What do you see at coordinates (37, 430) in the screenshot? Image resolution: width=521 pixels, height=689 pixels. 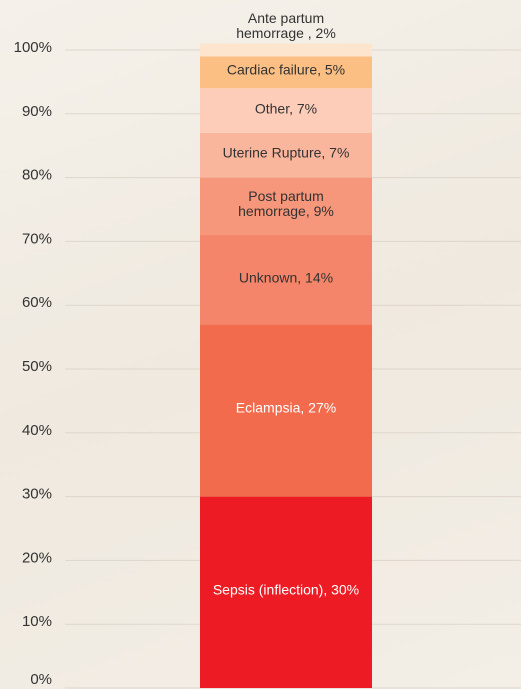 I see `y-tick-label: 40%` at bounding box center [37, 430].